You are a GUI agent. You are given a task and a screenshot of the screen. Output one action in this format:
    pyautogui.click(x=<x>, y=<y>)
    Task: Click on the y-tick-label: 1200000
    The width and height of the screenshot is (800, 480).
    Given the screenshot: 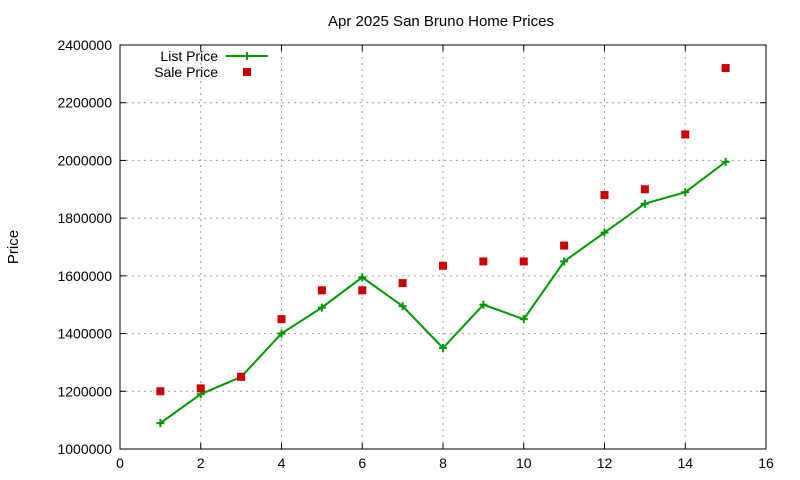 What is the action you would take?
    pyautogui.click(x=84, y=391)
    